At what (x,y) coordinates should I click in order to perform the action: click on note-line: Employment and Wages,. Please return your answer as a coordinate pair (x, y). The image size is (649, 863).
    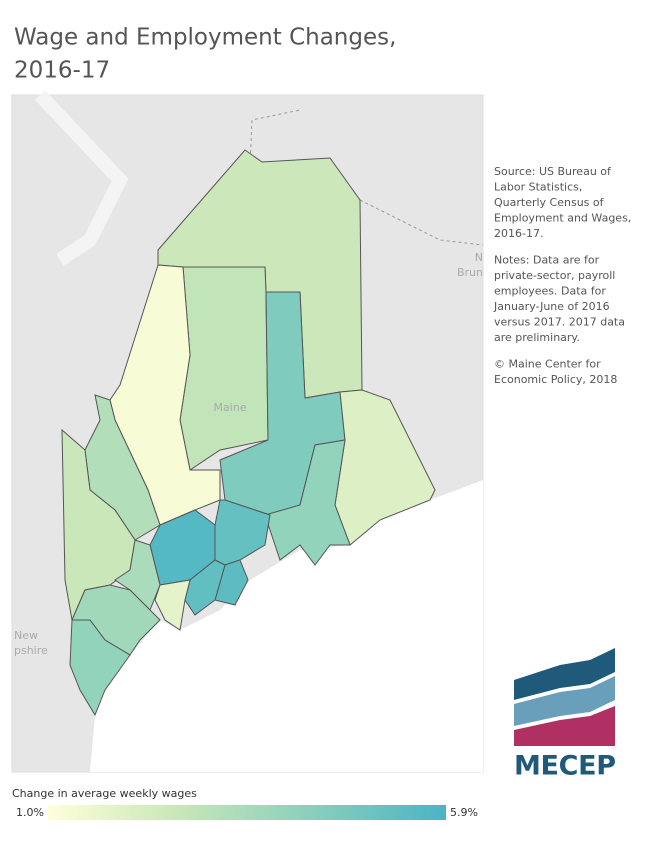
    Looking at the image, I should click on (562, 218).